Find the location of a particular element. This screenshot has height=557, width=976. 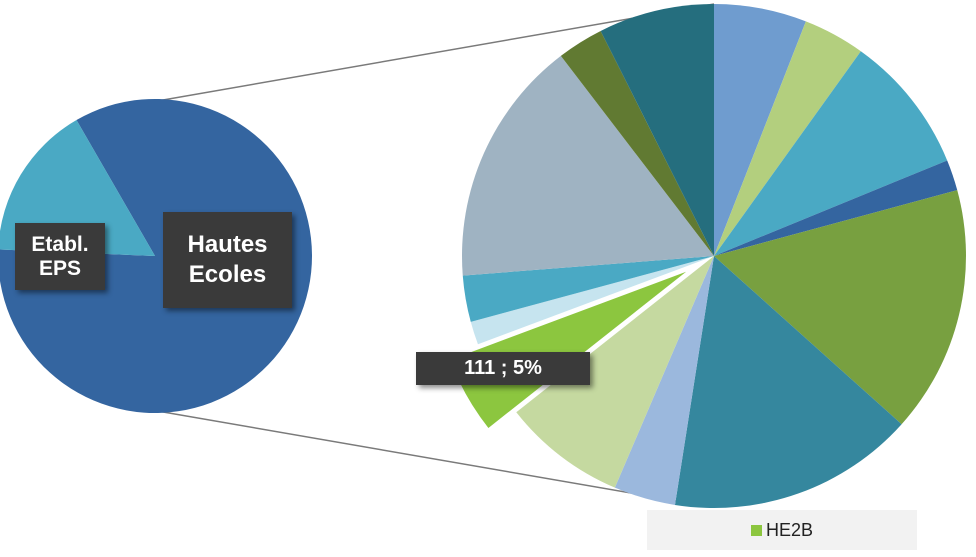

legend: HE2B is located at coordinates (782, 530).